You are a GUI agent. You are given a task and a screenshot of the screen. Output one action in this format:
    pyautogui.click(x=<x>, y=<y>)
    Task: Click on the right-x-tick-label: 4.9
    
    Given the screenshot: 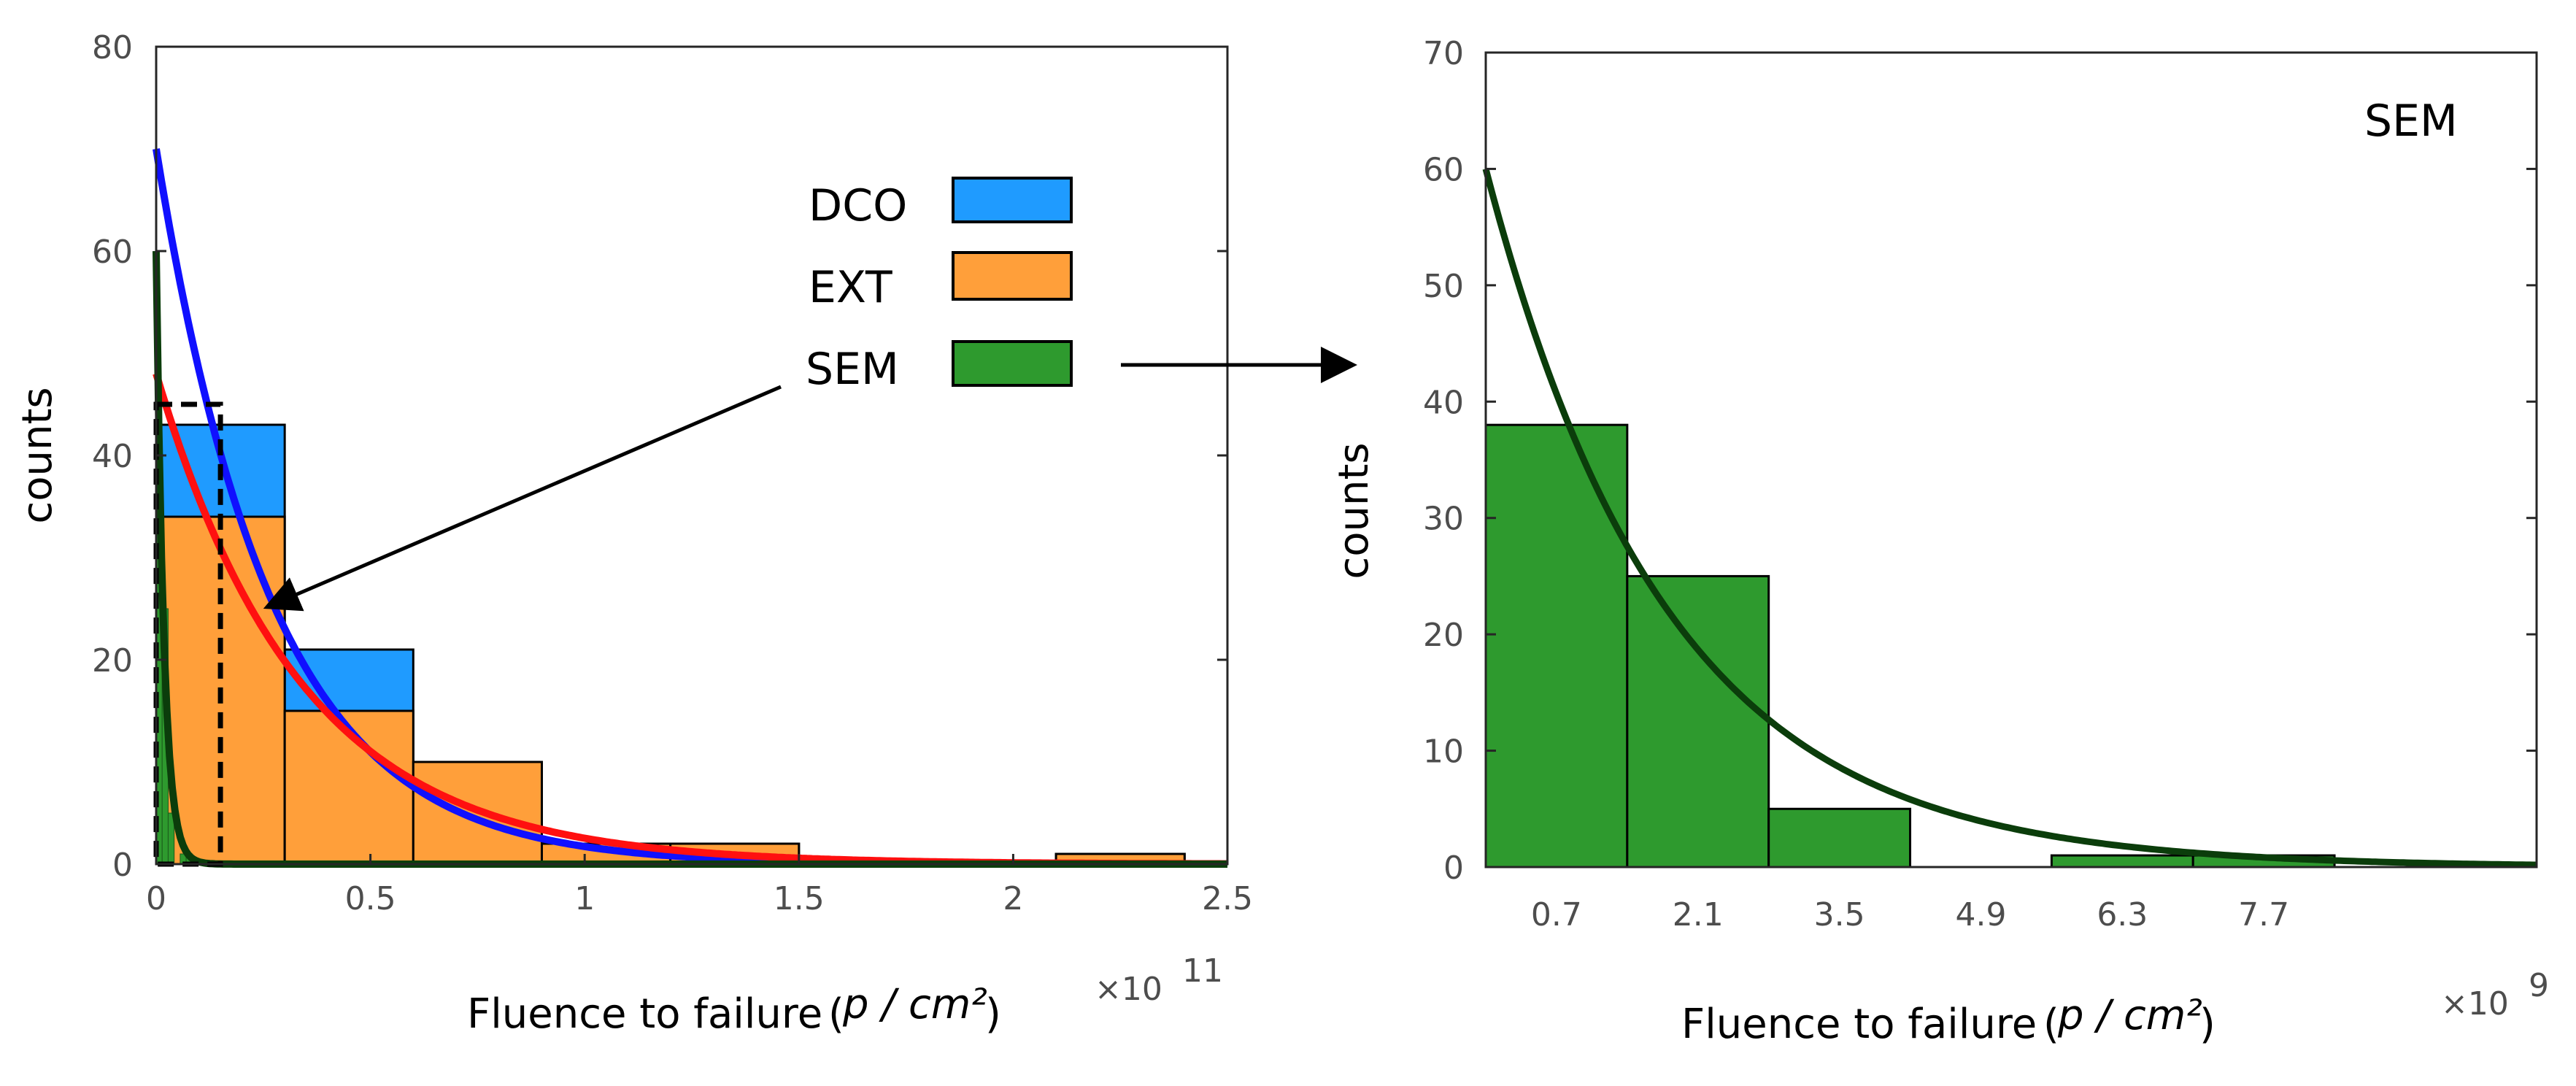 What is the action you would take?
    pyautogui.click(x=1980, y=915)
    